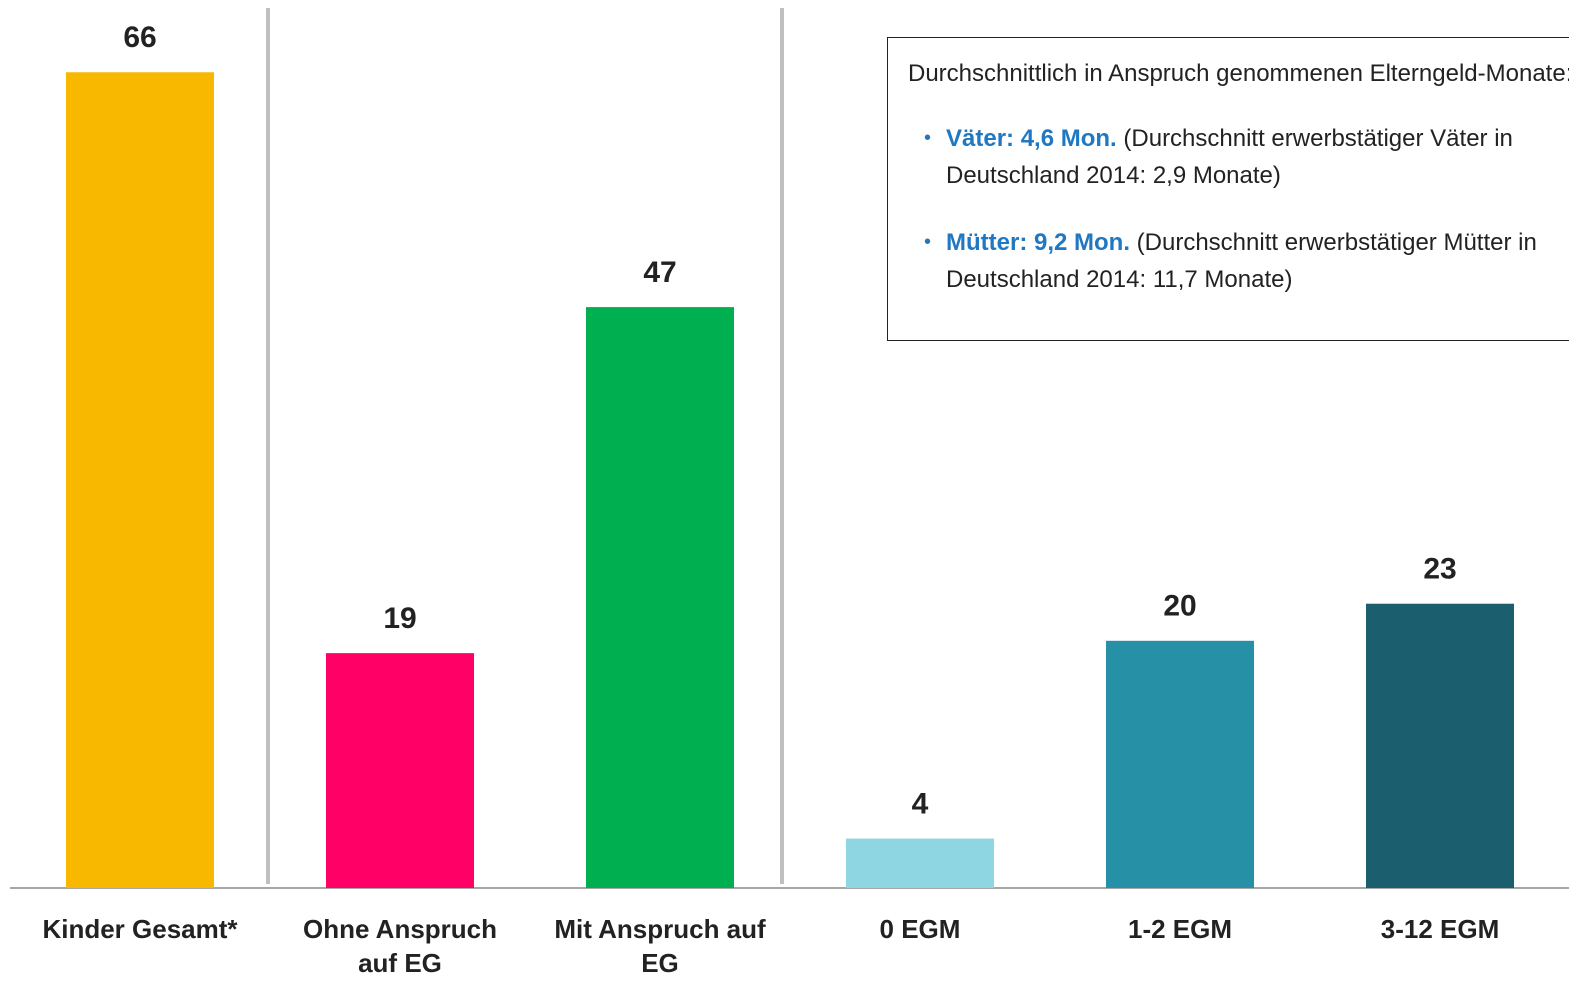 The image size is (1569, 983). I want to click on x-tick-label: Mit Anspruch auf EG, so click(660, 946).